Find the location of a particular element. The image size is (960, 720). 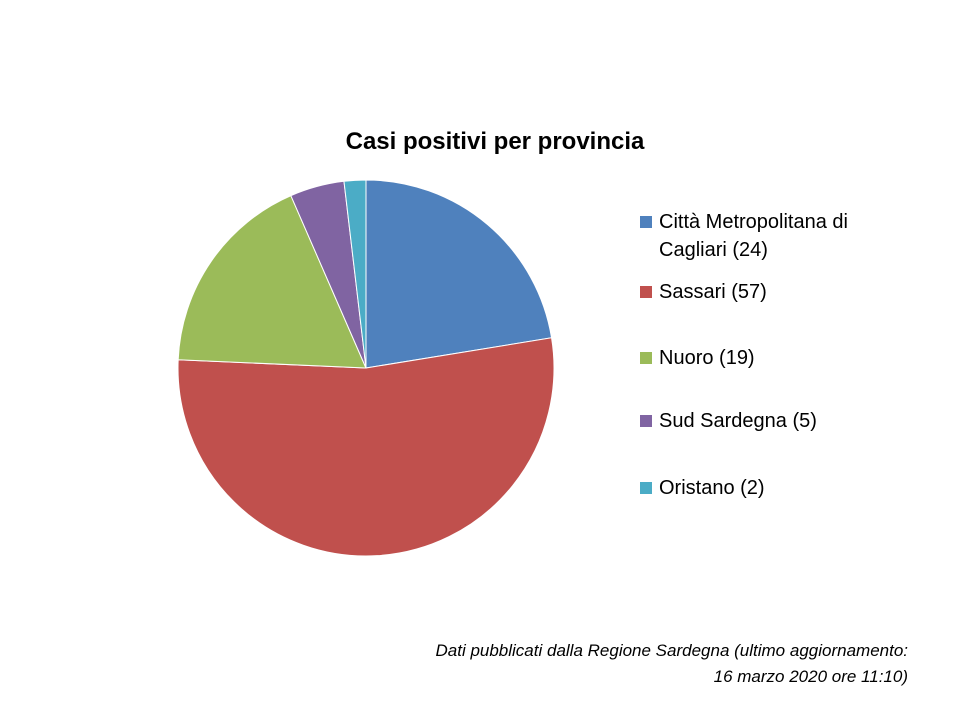

legend-item: Oristano (2) is located at coordinates (764, 488).